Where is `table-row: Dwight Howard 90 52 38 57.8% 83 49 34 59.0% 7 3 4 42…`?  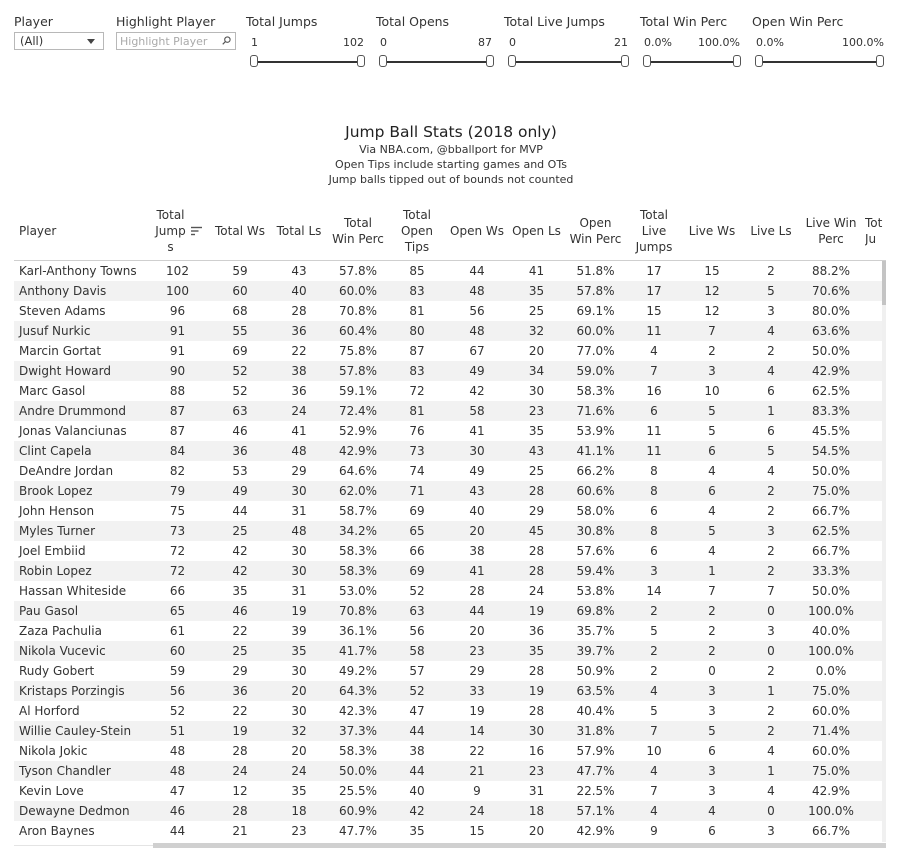 table-row: Dwight Howard 90 52 38 57.8% 83 49 34 59.0% 7 3 4 42… is located at coordinates (448, 371).